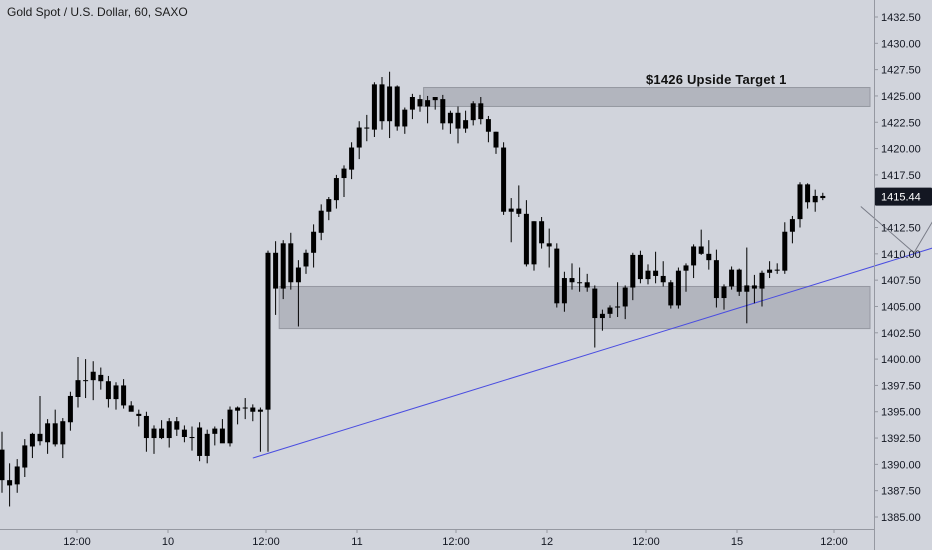 The width and height of the screenshot is (932, 550). I want to click on time-tick-label: 12:00, so click(77, 542).